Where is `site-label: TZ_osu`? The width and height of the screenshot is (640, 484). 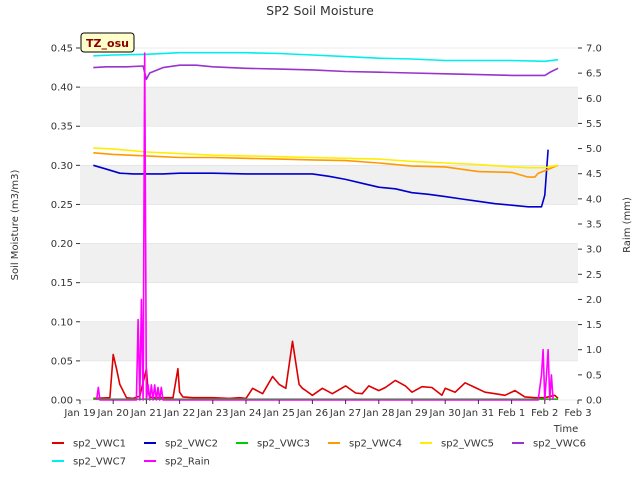 site-label: TZ_osu is located at coordinates (107, 43).